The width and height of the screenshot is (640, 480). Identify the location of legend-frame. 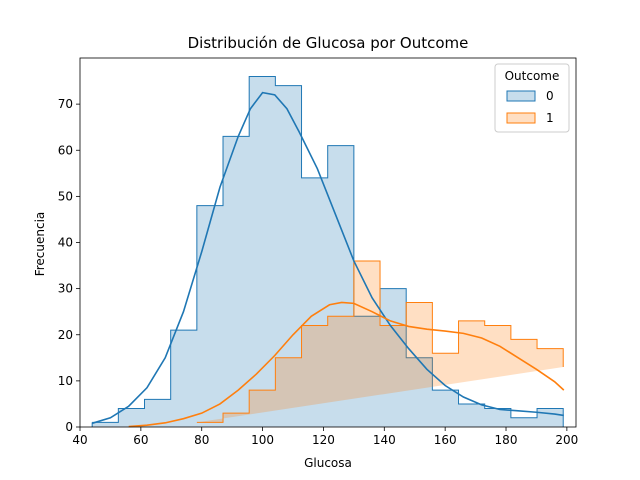
(532, 98).